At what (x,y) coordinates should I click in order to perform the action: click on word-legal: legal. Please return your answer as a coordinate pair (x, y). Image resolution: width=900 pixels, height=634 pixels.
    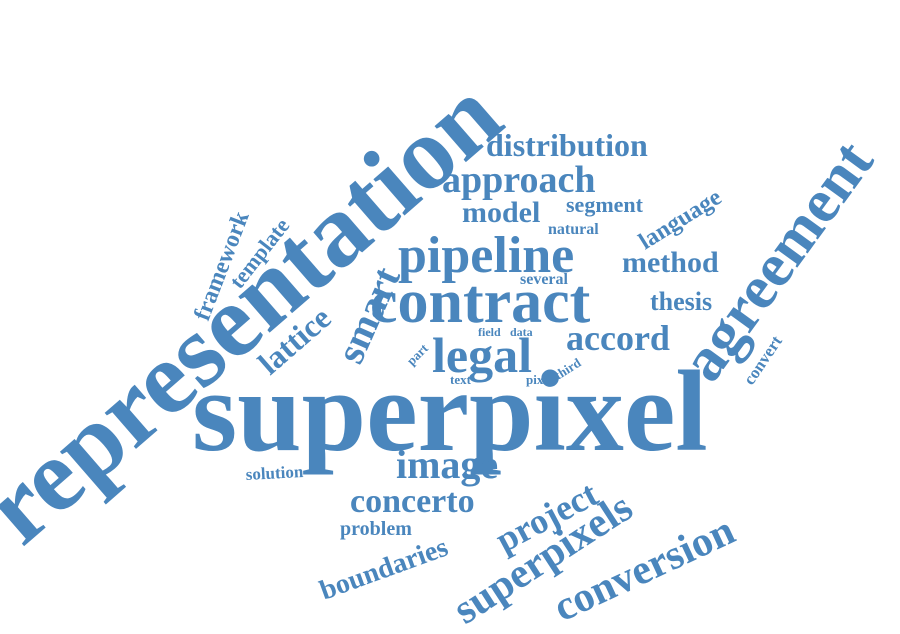
    Looking at the image, I should click on (482, 355).